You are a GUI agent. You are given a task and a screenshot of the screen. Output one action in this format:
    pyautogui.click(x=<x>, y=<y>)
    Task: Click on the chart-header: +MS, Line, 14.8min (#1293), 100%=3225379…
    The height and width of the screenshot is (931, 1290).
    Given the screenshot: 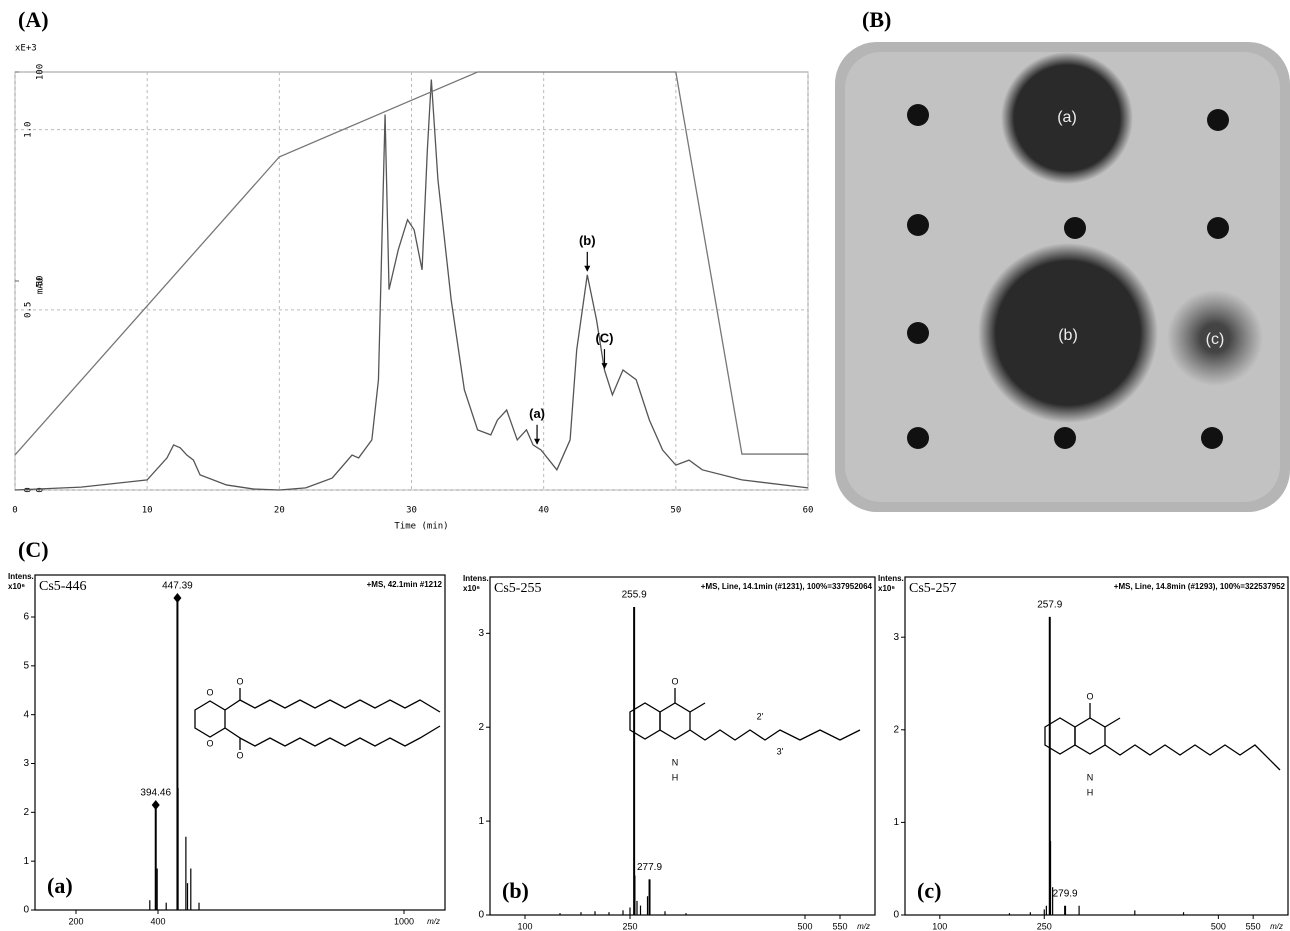 What is the action you would take?
    pyautogui.click(x=1200, y=586)
    